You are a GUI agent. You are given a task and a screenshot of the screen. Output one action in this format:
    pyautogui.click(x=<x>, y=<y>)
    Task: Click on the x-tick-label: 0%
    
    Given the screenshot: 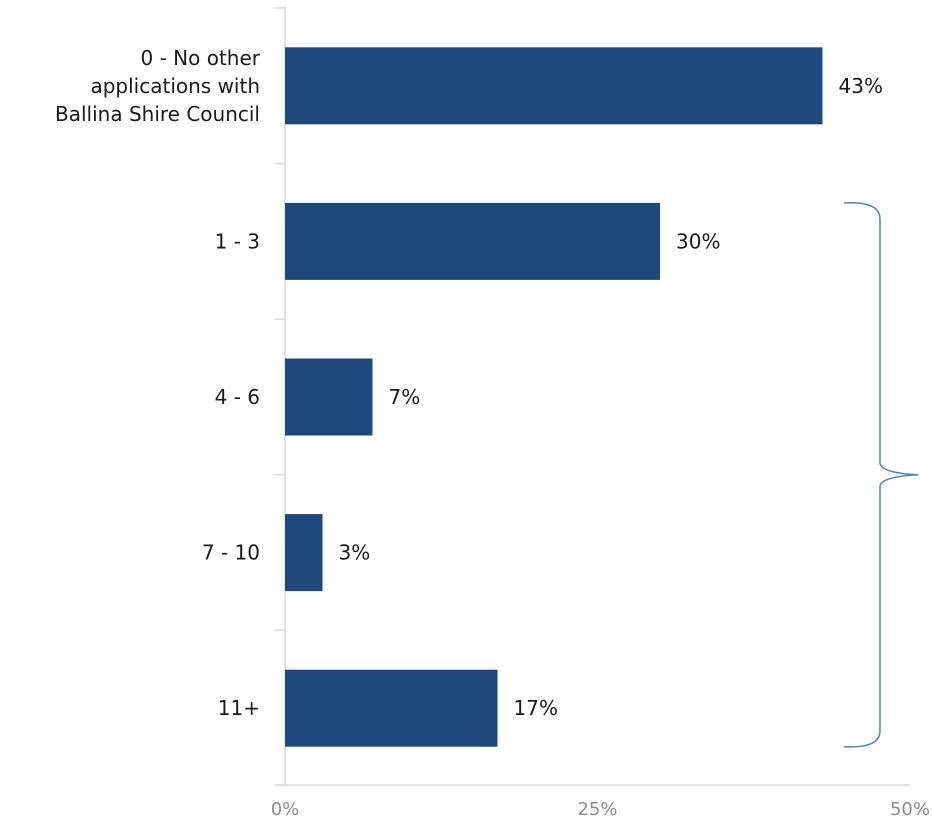 What is the action you would take?
    pyautogui.click(x=285, y=809)
    